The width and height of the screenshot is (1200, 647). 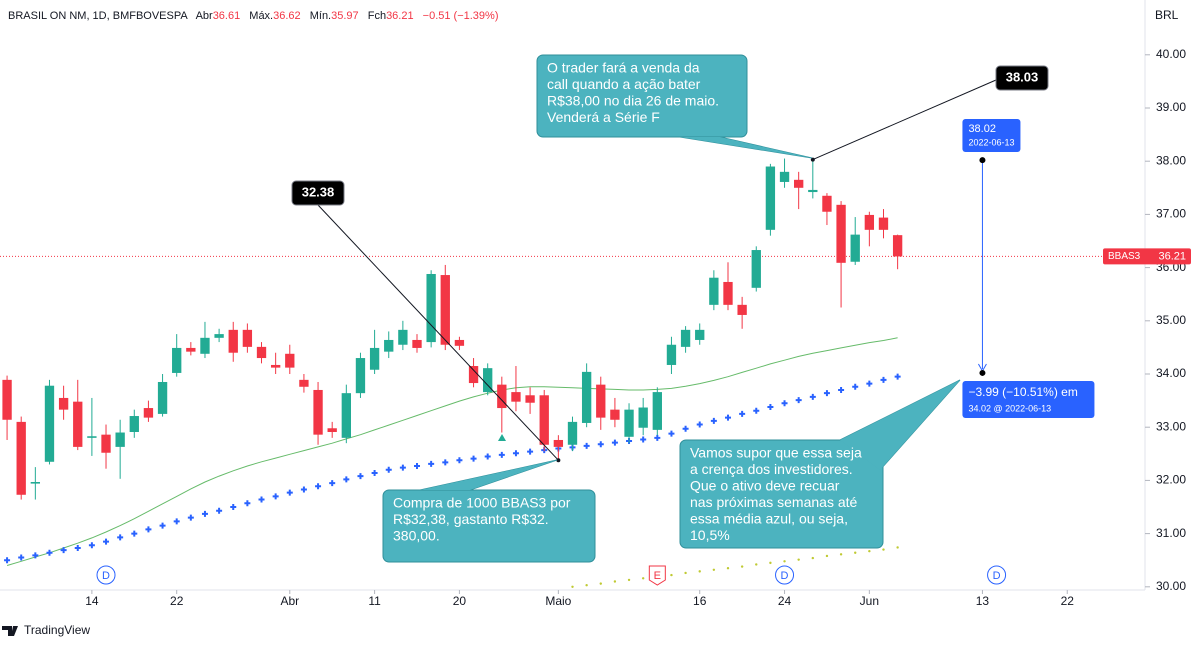 I want to click on x-tick-label: 20, so click(x=460, y=601).